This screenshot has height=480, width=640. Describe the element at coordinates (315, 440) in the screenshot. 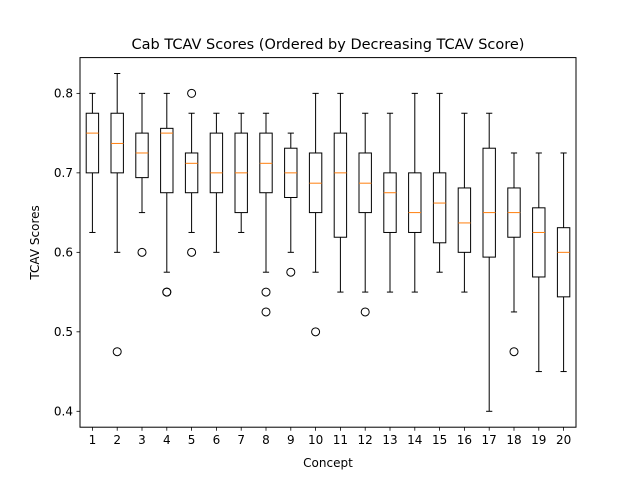

I see `x-tick-label: 10` at that location.